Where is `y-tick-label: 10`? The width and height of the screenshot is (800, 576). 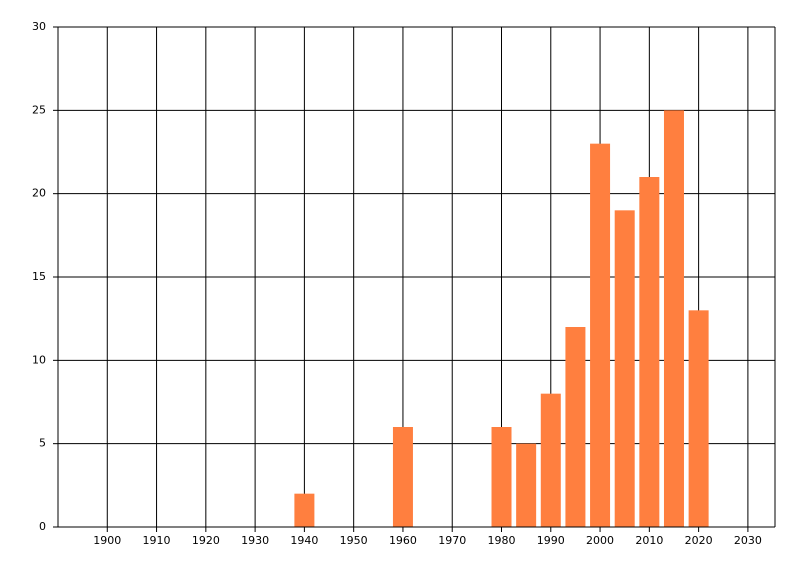
y-tick-label: 10 is located at coordinates (39, 359).